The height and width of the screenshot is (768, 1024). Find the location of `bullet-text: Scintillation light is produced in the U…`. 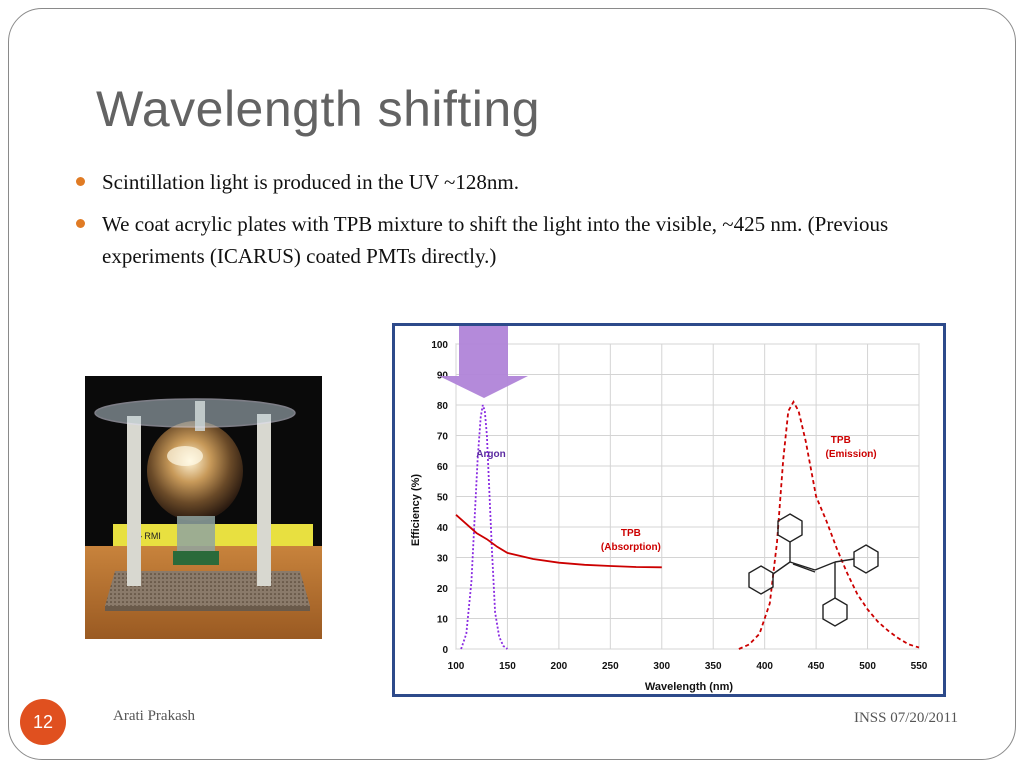

bullet-text: Scintillation light is produced in the U… is located at coordinates (310, 182).